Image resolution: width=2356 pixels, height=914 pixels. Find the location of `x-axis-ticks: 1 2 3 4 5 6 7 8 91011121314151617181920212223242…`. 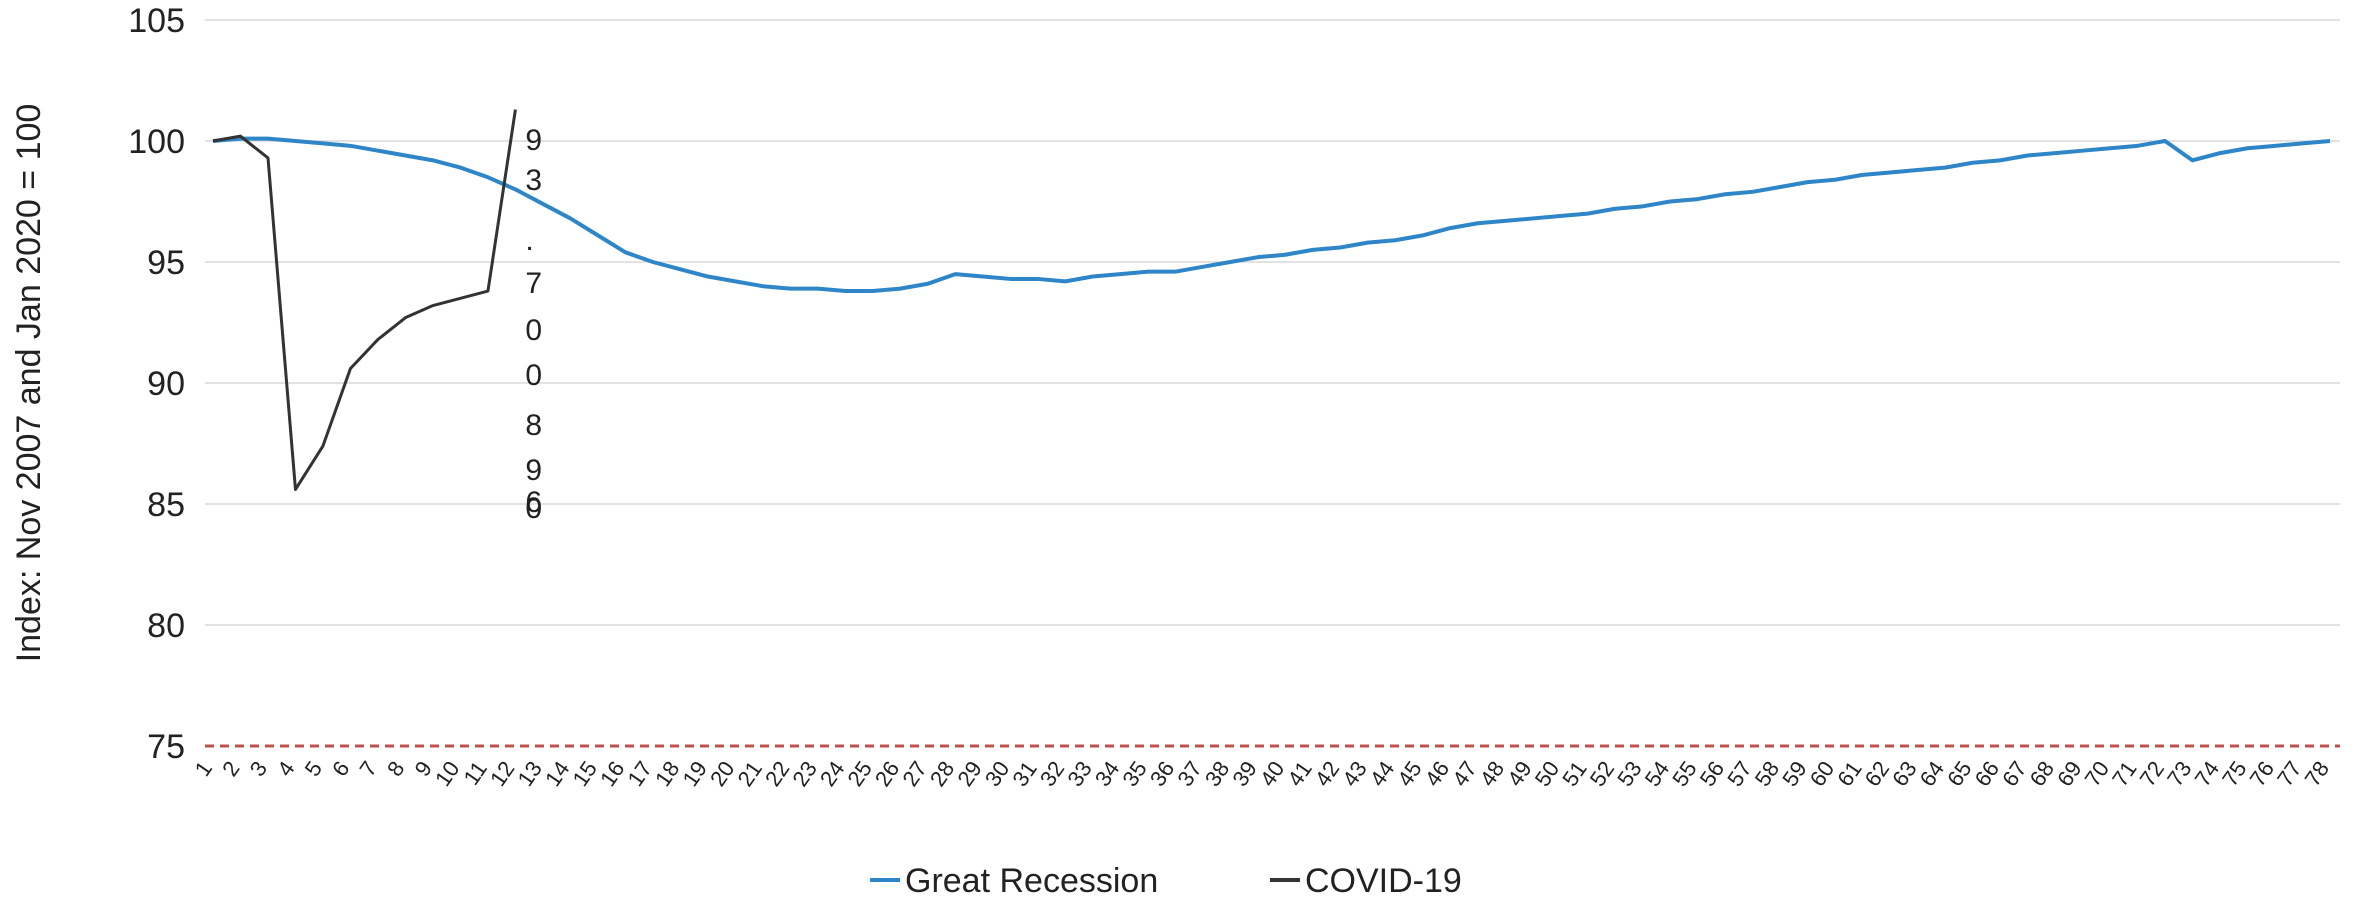

x-axis-ticks: 1 2 3 4 5 6 7 8 91011121314151617181920212223242… is located at coordinates (1262, 774).